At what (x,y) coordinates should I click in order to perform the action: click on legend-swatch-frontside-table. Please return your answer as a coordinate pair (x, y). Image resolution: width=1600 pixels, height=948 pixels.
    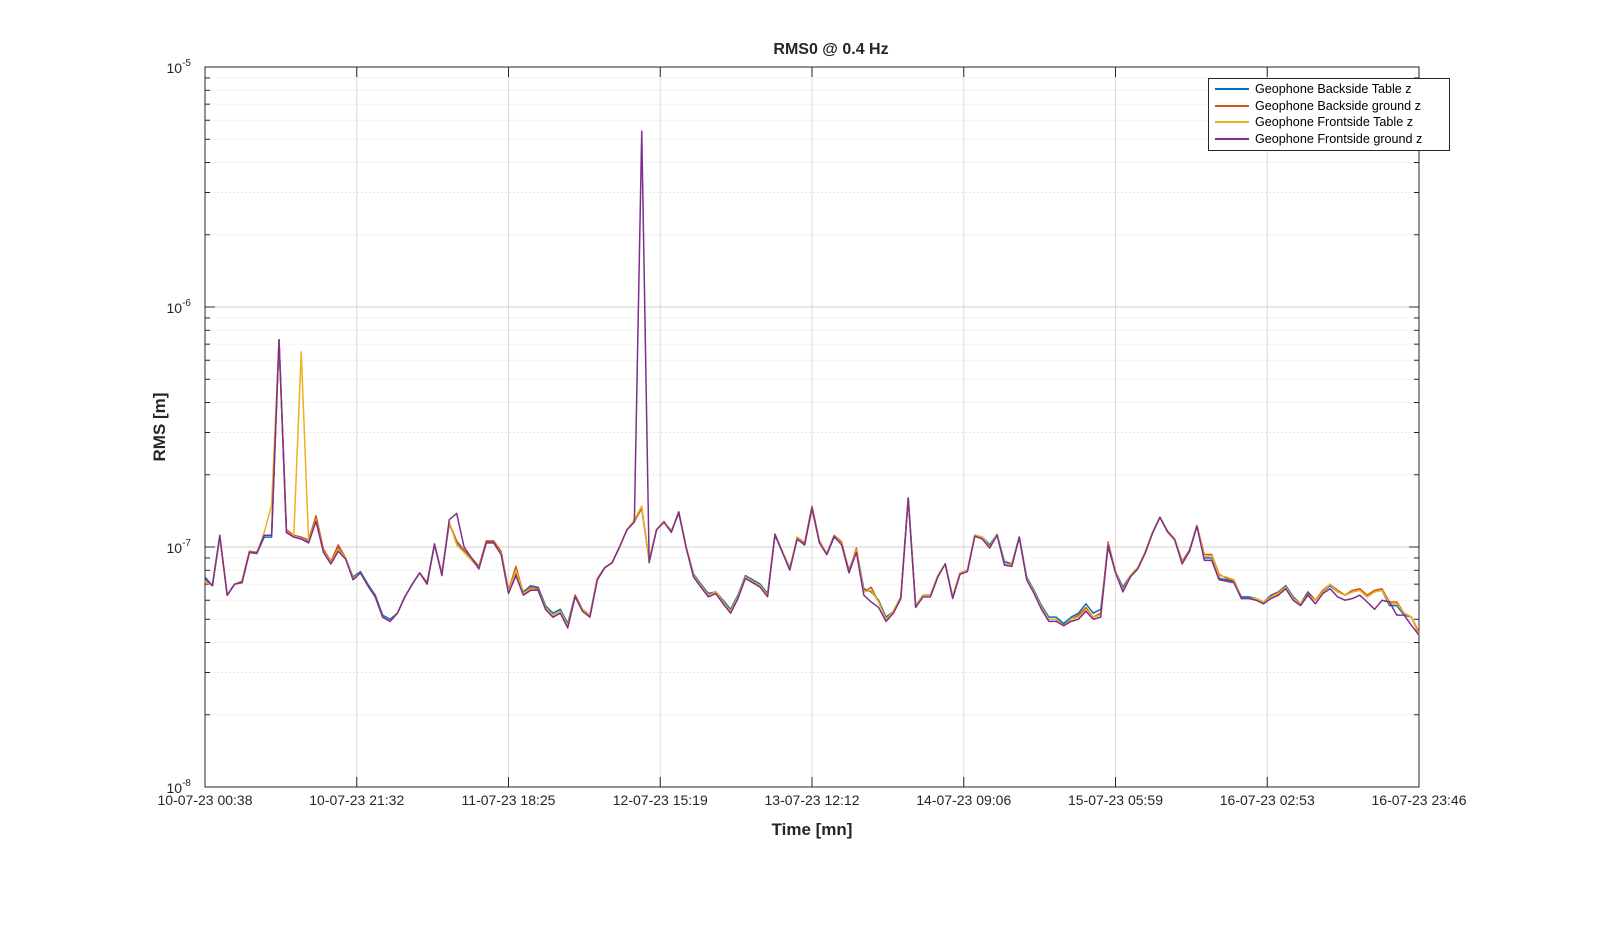
    Looking at the image, I should click on (1232, 122).